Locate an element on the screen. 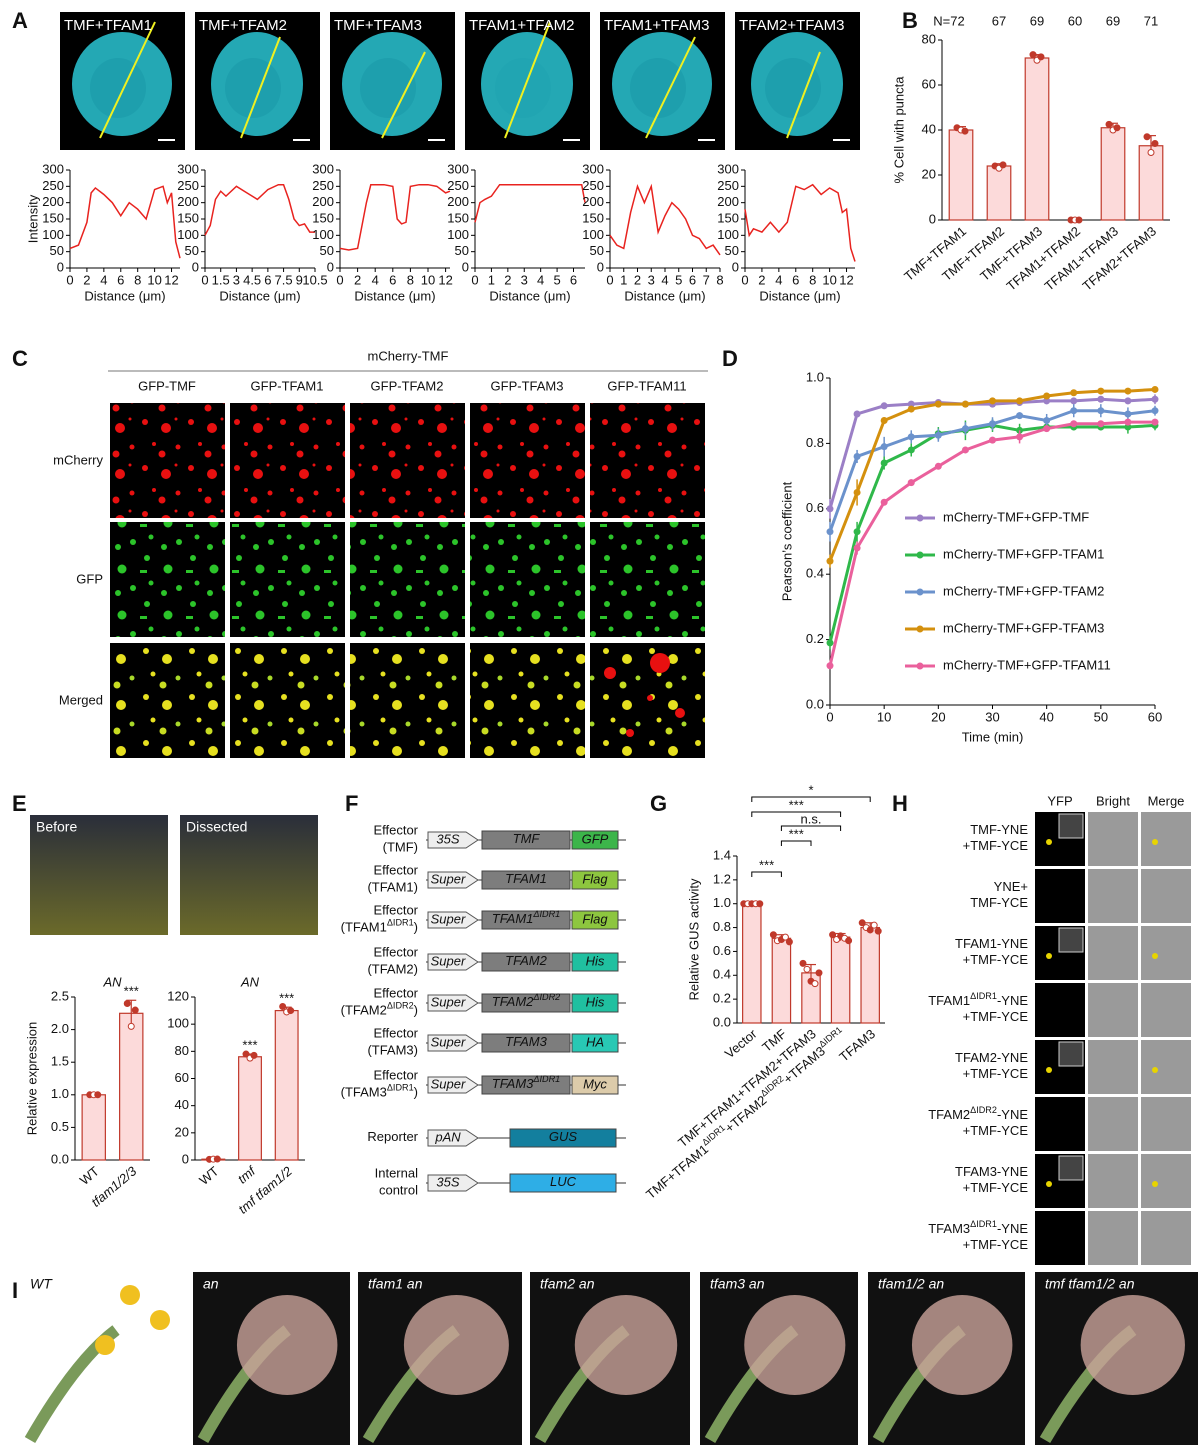 The image size is (1200, 1447). inflorescence is located at coordinates (626, 1345).